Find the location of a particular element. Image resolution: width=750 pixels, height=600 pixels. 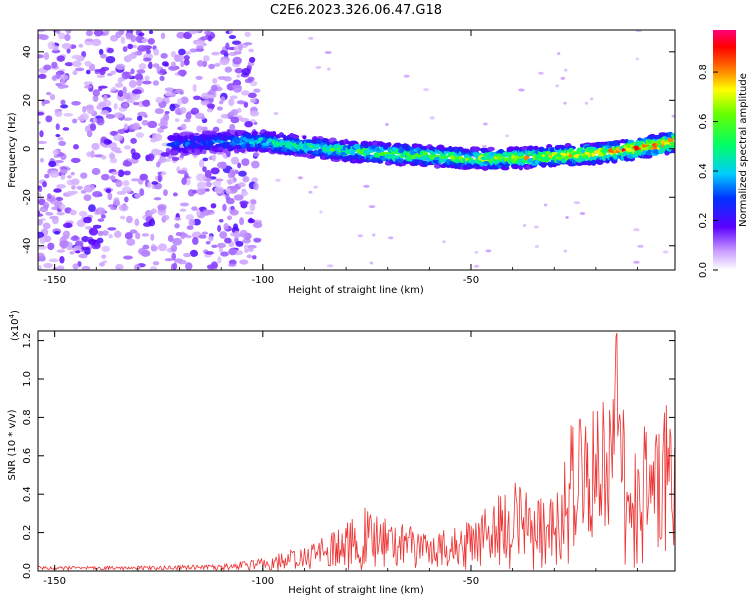

x-tick-label: -50 is located at coordinates (471, 280).